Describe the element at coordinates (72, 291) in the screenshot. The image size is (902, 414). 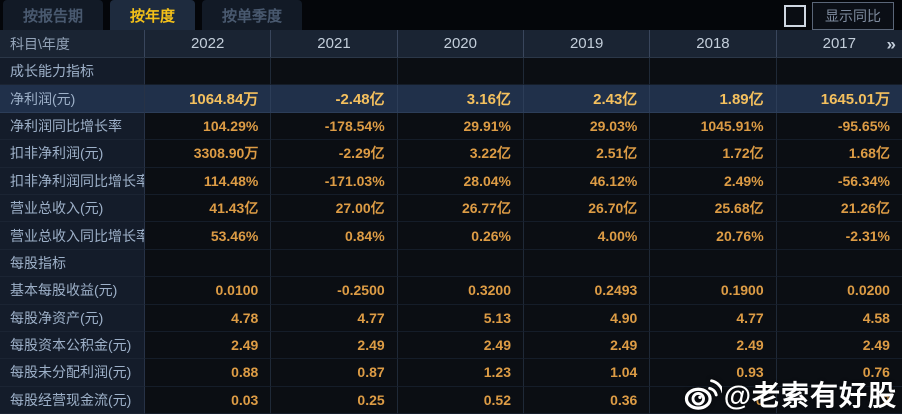
I see `row-label: 基本每股收益(元)` at that location.